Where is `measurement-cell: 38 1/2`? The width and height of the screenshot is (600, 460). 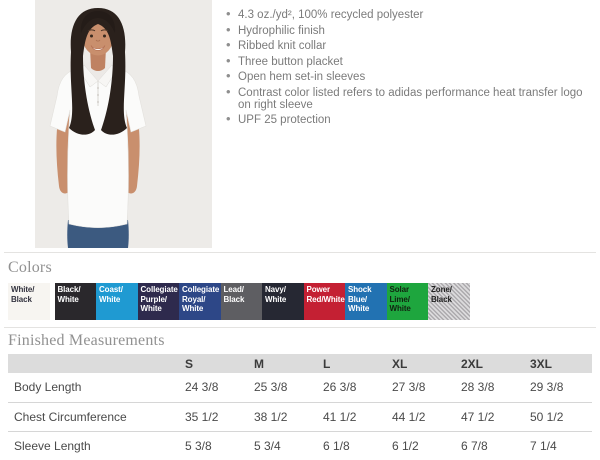 measurement-cell: 38 1/2 is located at coordinates (283, 417).